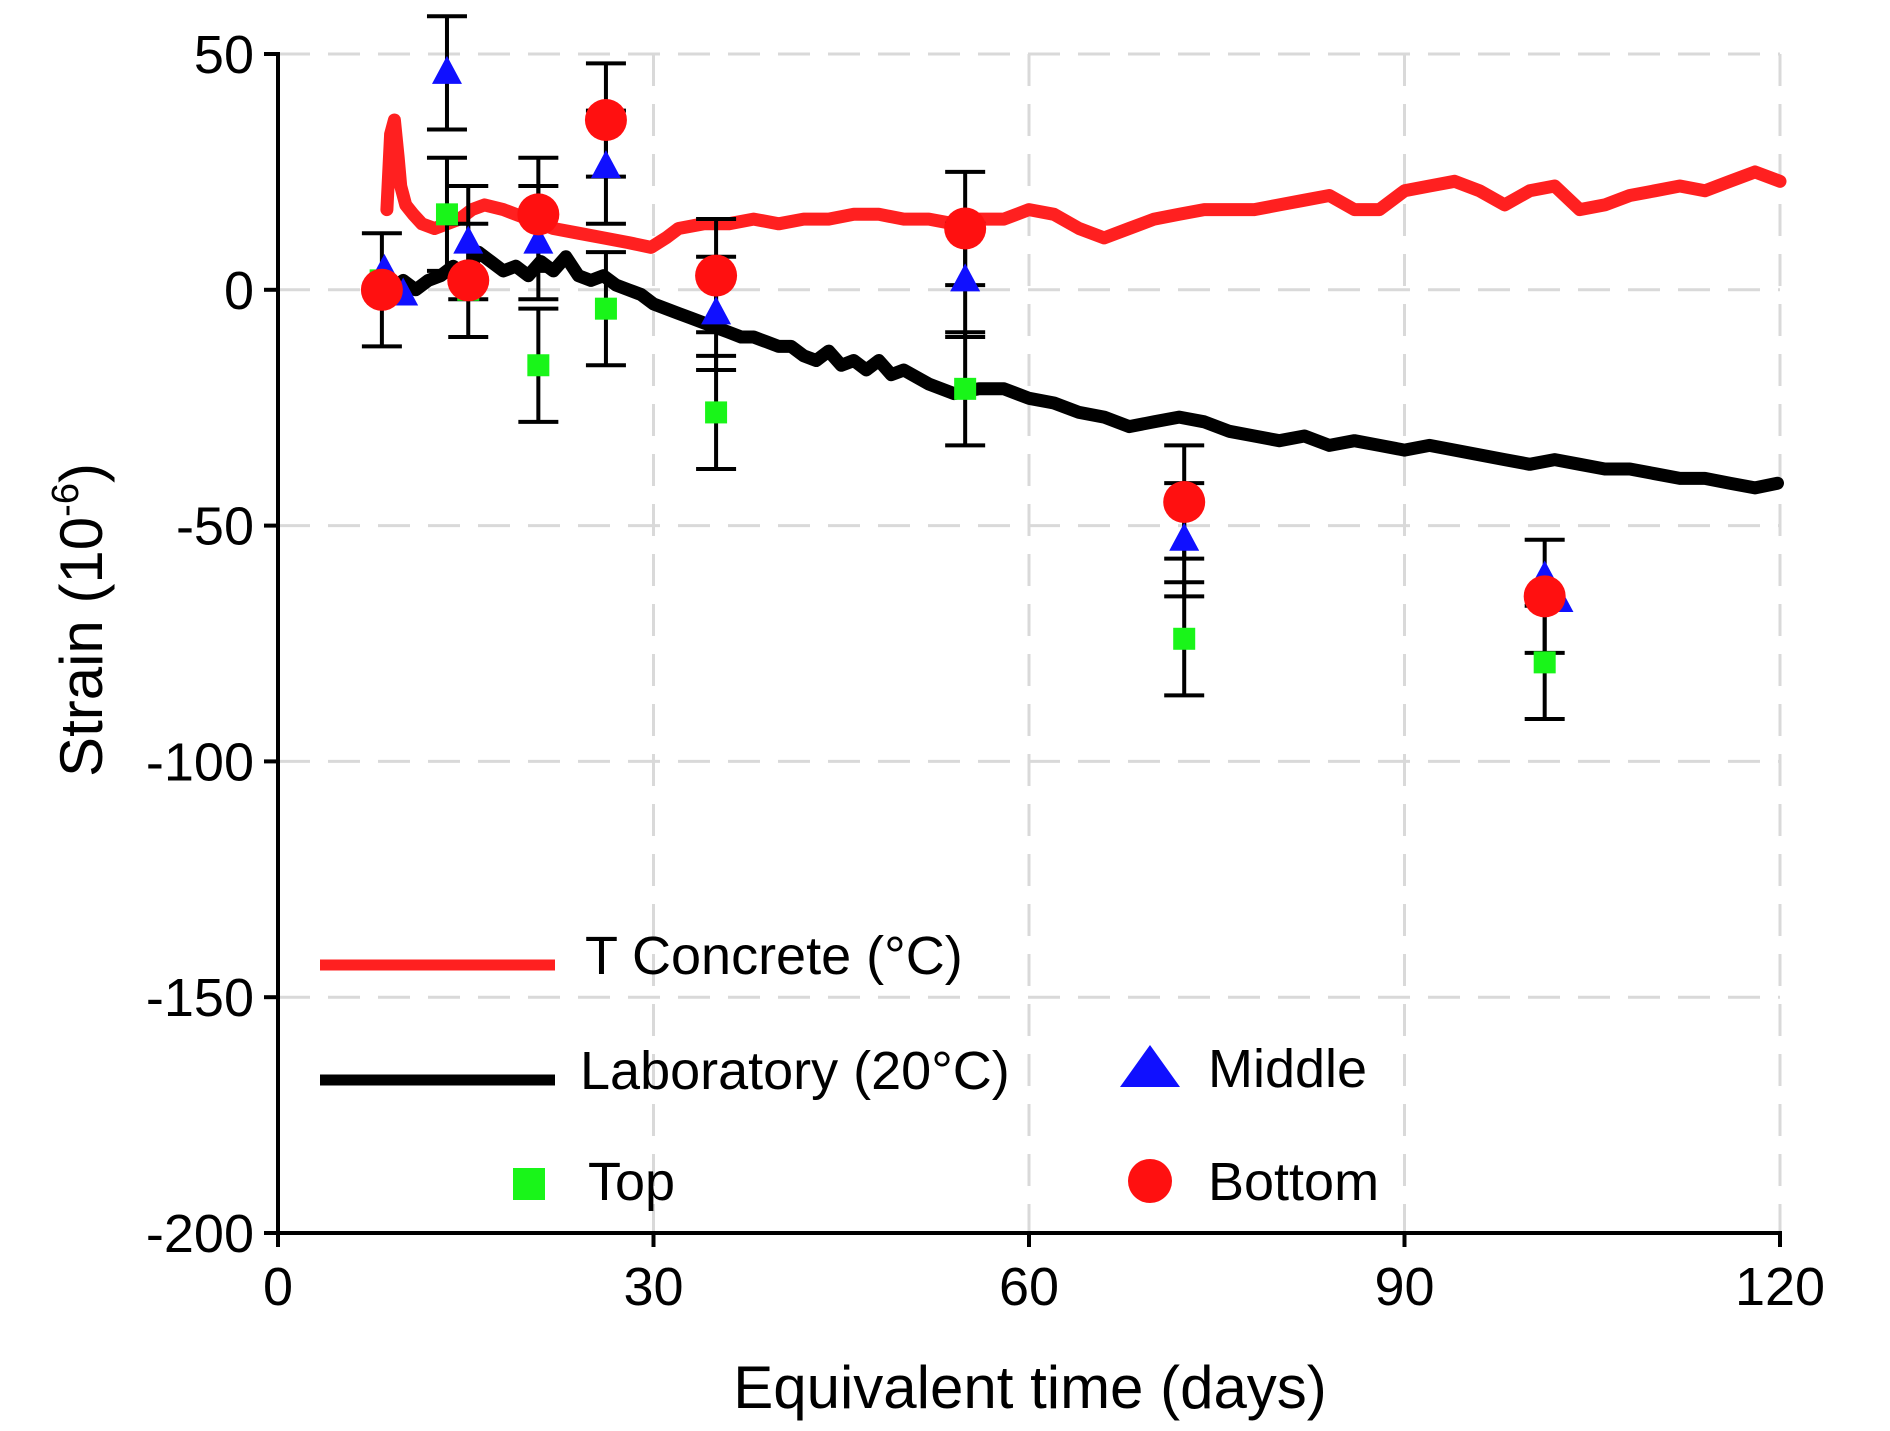  What do you see at coordinates (1150, 1066) in the screenshot?
I see `legend-swatch-middle` at bounding box center [1150, 1066].